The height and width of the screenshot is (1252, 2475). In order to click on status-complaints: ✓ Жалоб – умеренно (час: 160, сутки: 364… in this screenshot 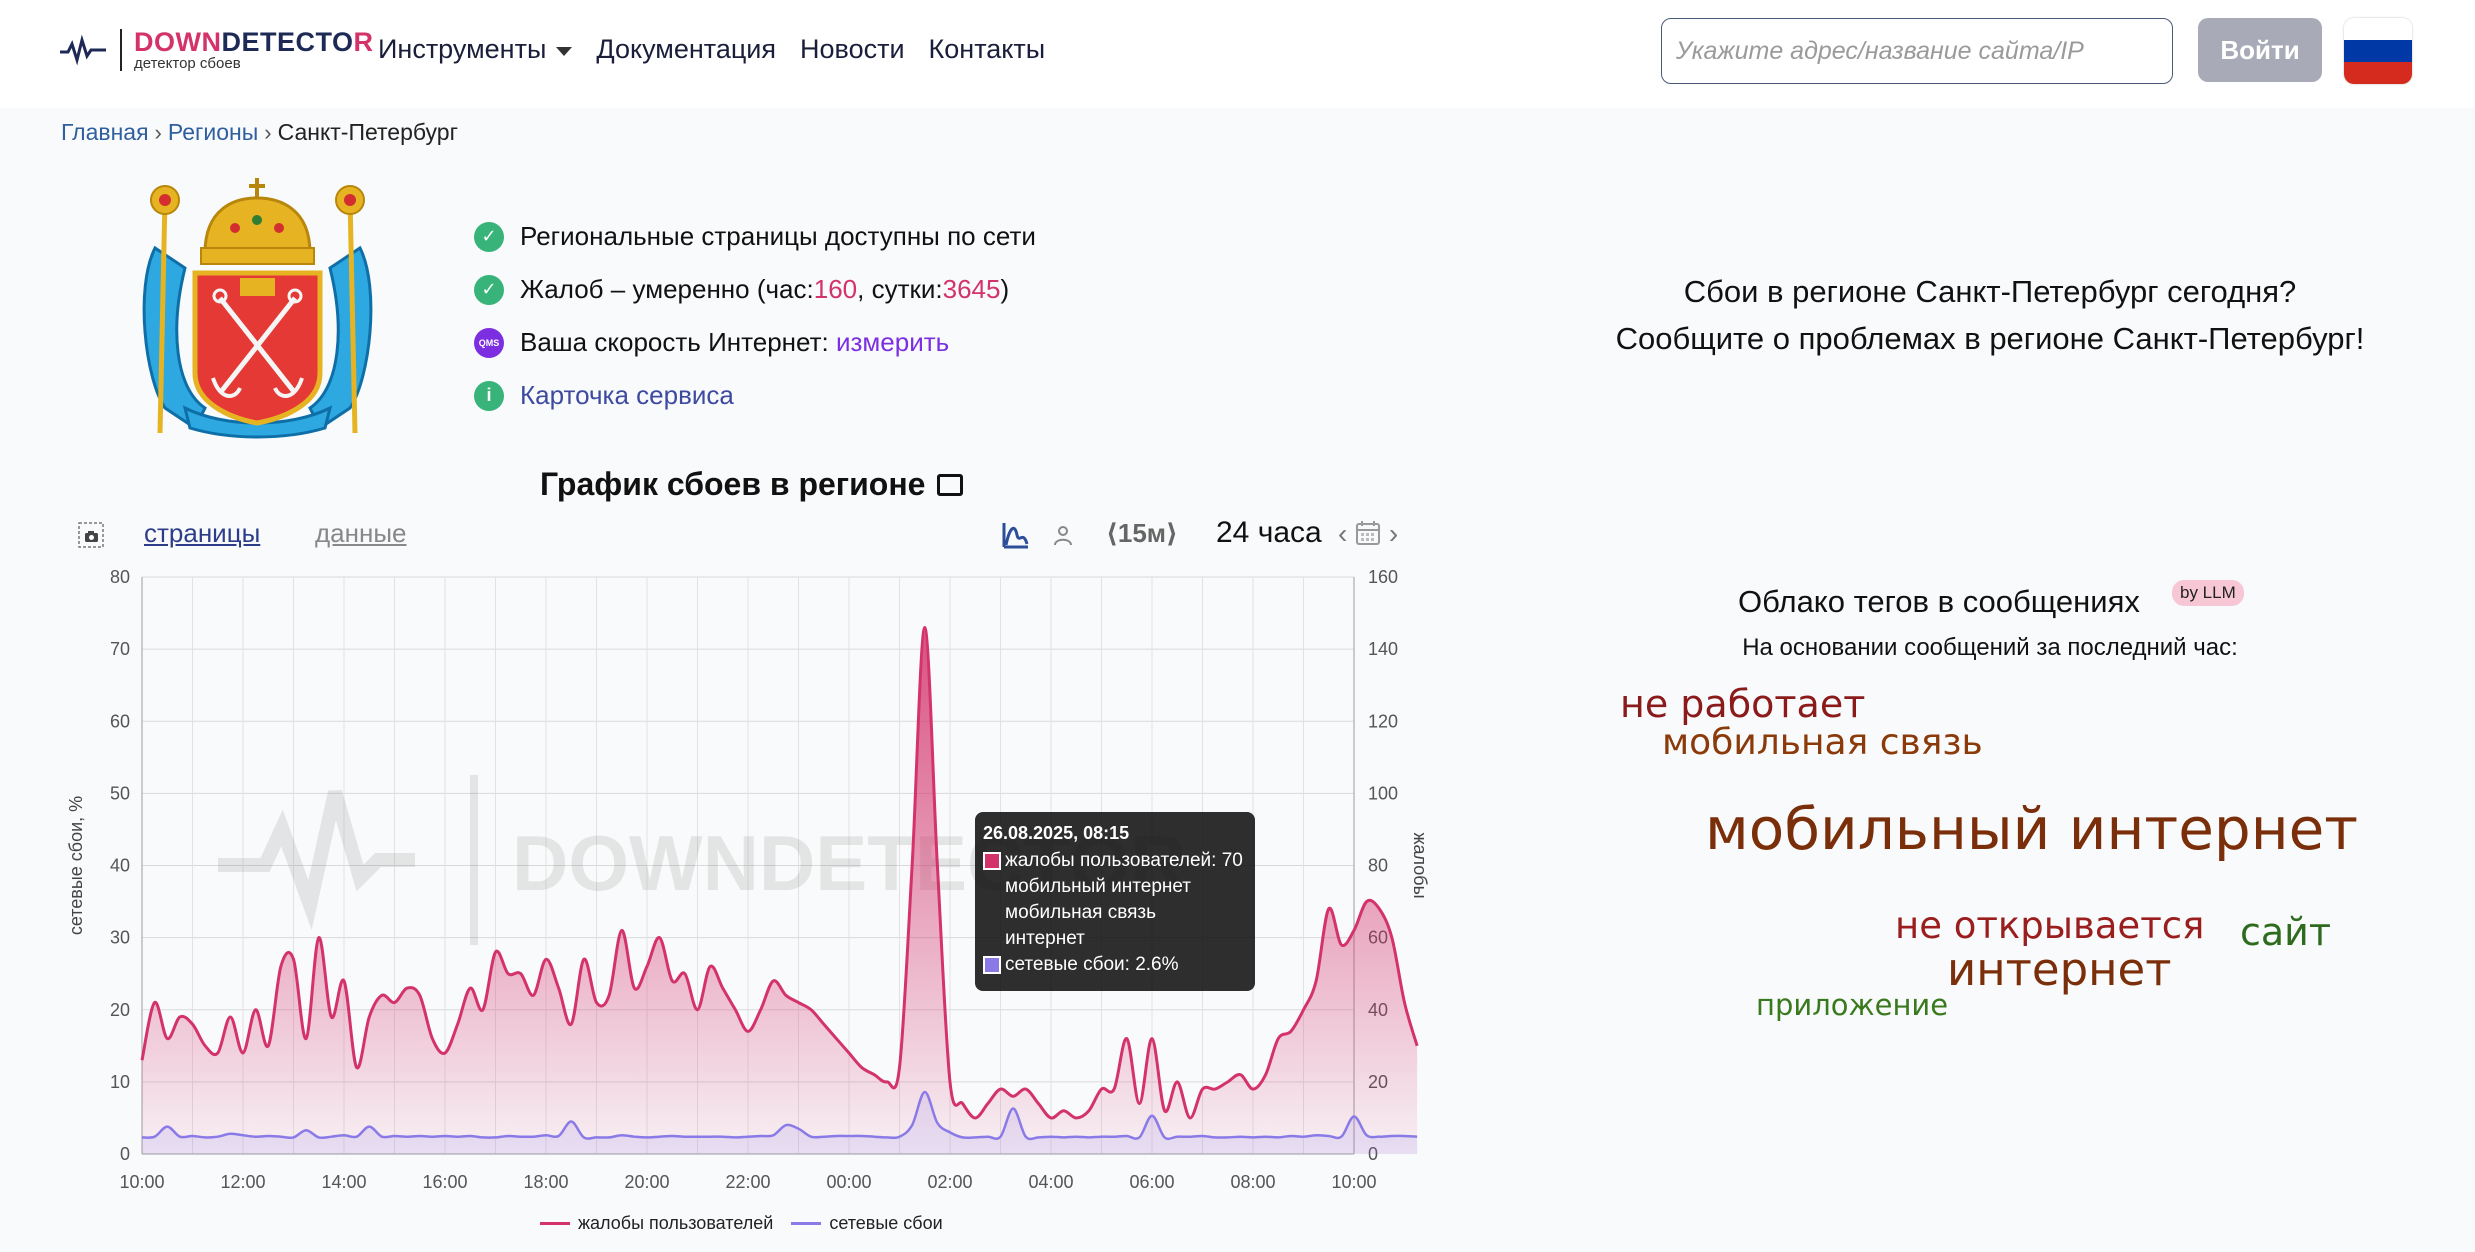, I will do `click(755, 289)`.